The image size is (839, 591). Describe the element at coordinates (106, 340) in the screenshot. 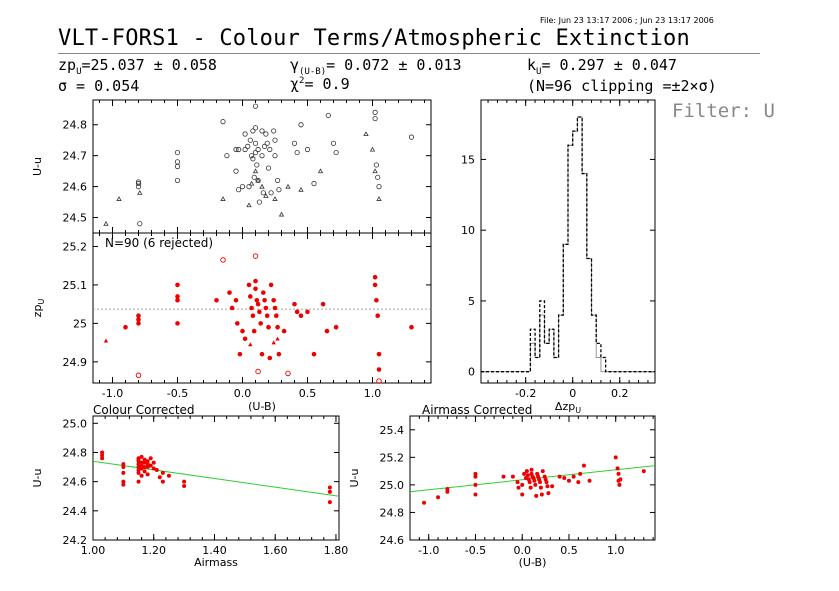

I see `zp-triangle-point` at that location.